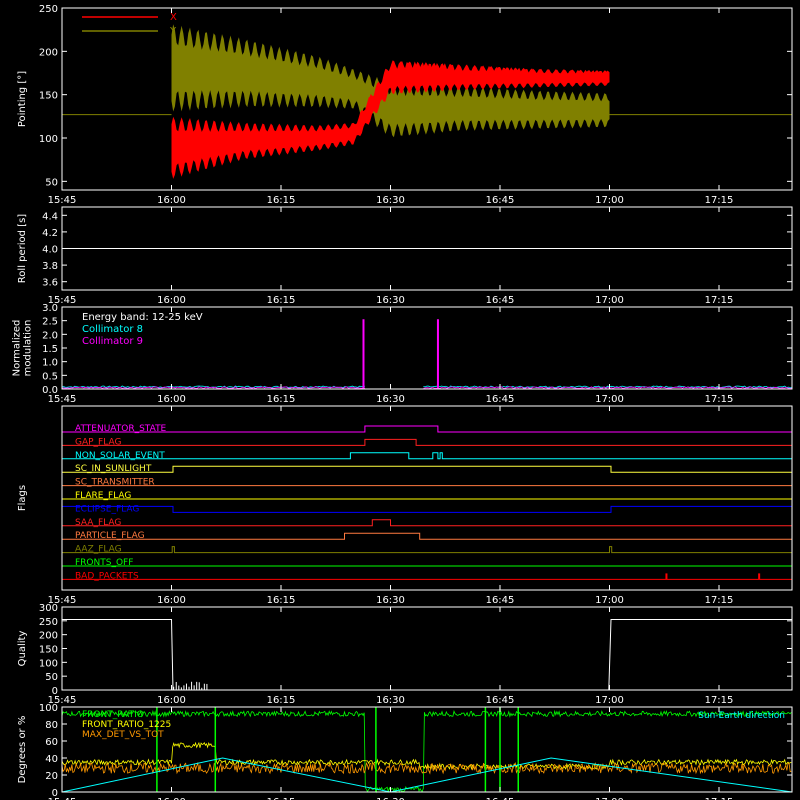 This screenshot has width=800, height=800. Describe the element at coordinates (113, 469) in the screenshot. I see `flag-label-sc_in_sunlight: SC_IN_SUNLIGHT` at that location.